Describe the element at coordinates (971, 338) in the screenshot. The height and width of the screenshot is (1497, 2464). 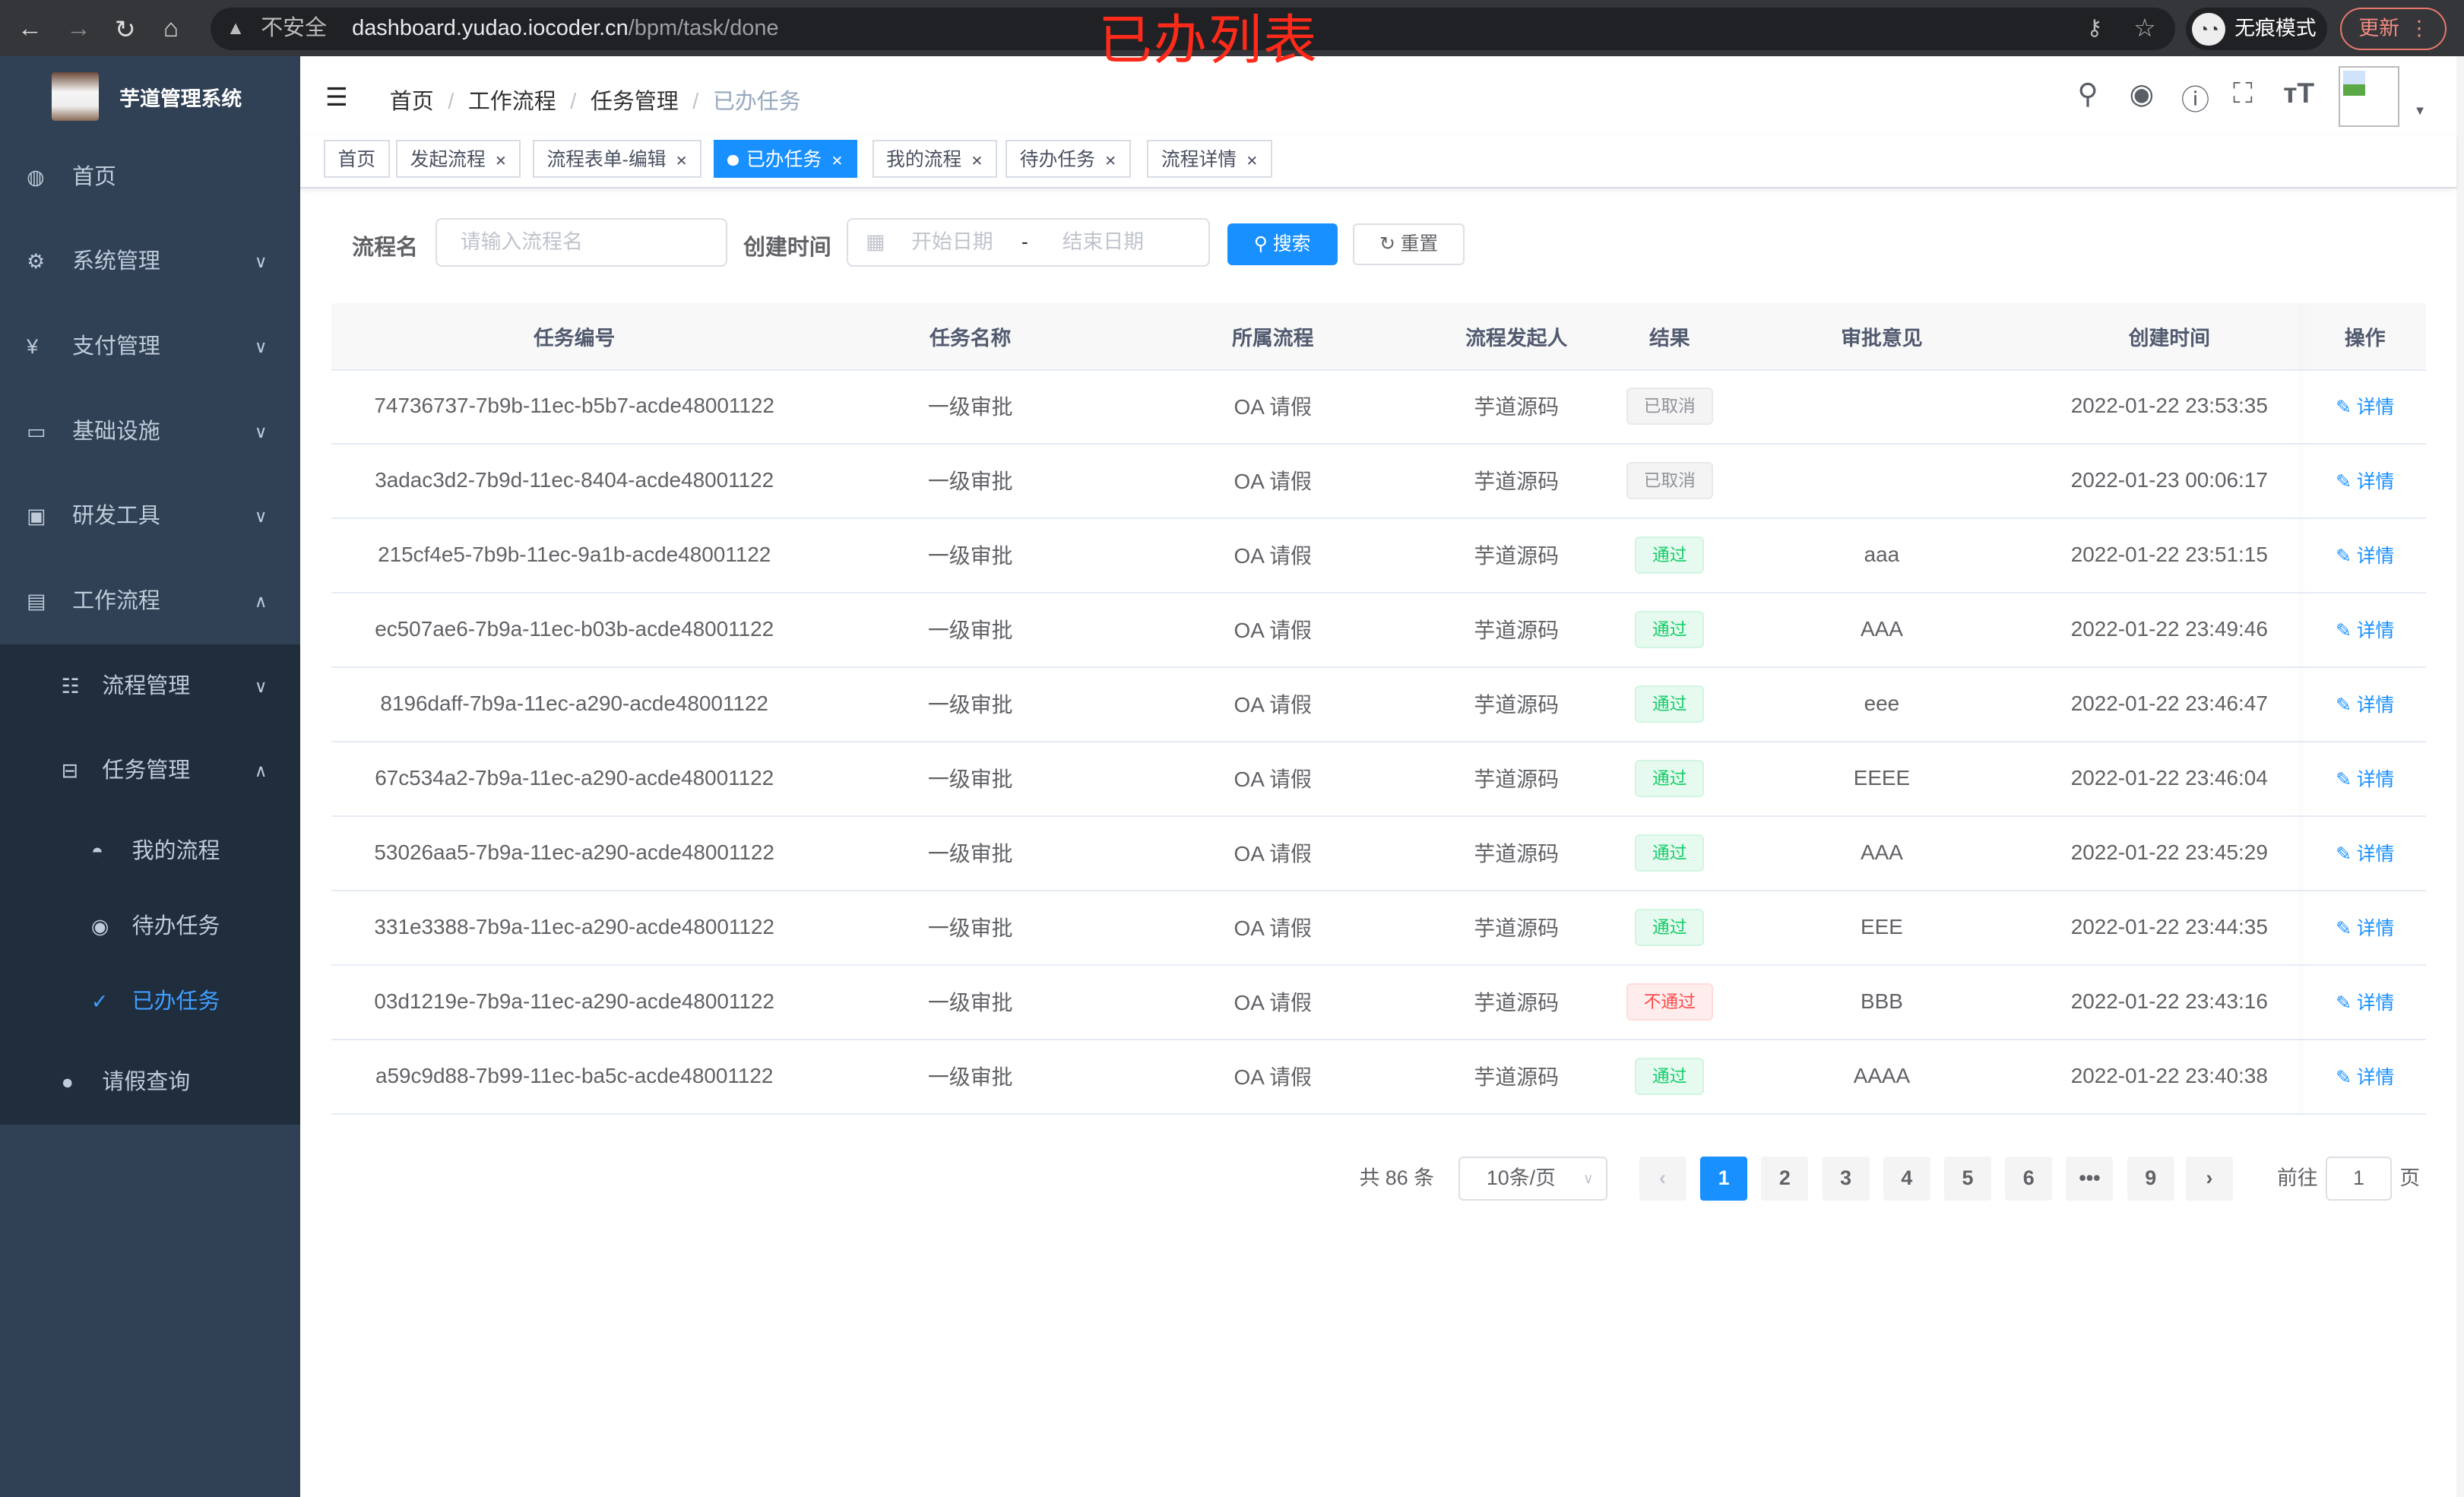
I see `column-header: 任务名称` at that location.